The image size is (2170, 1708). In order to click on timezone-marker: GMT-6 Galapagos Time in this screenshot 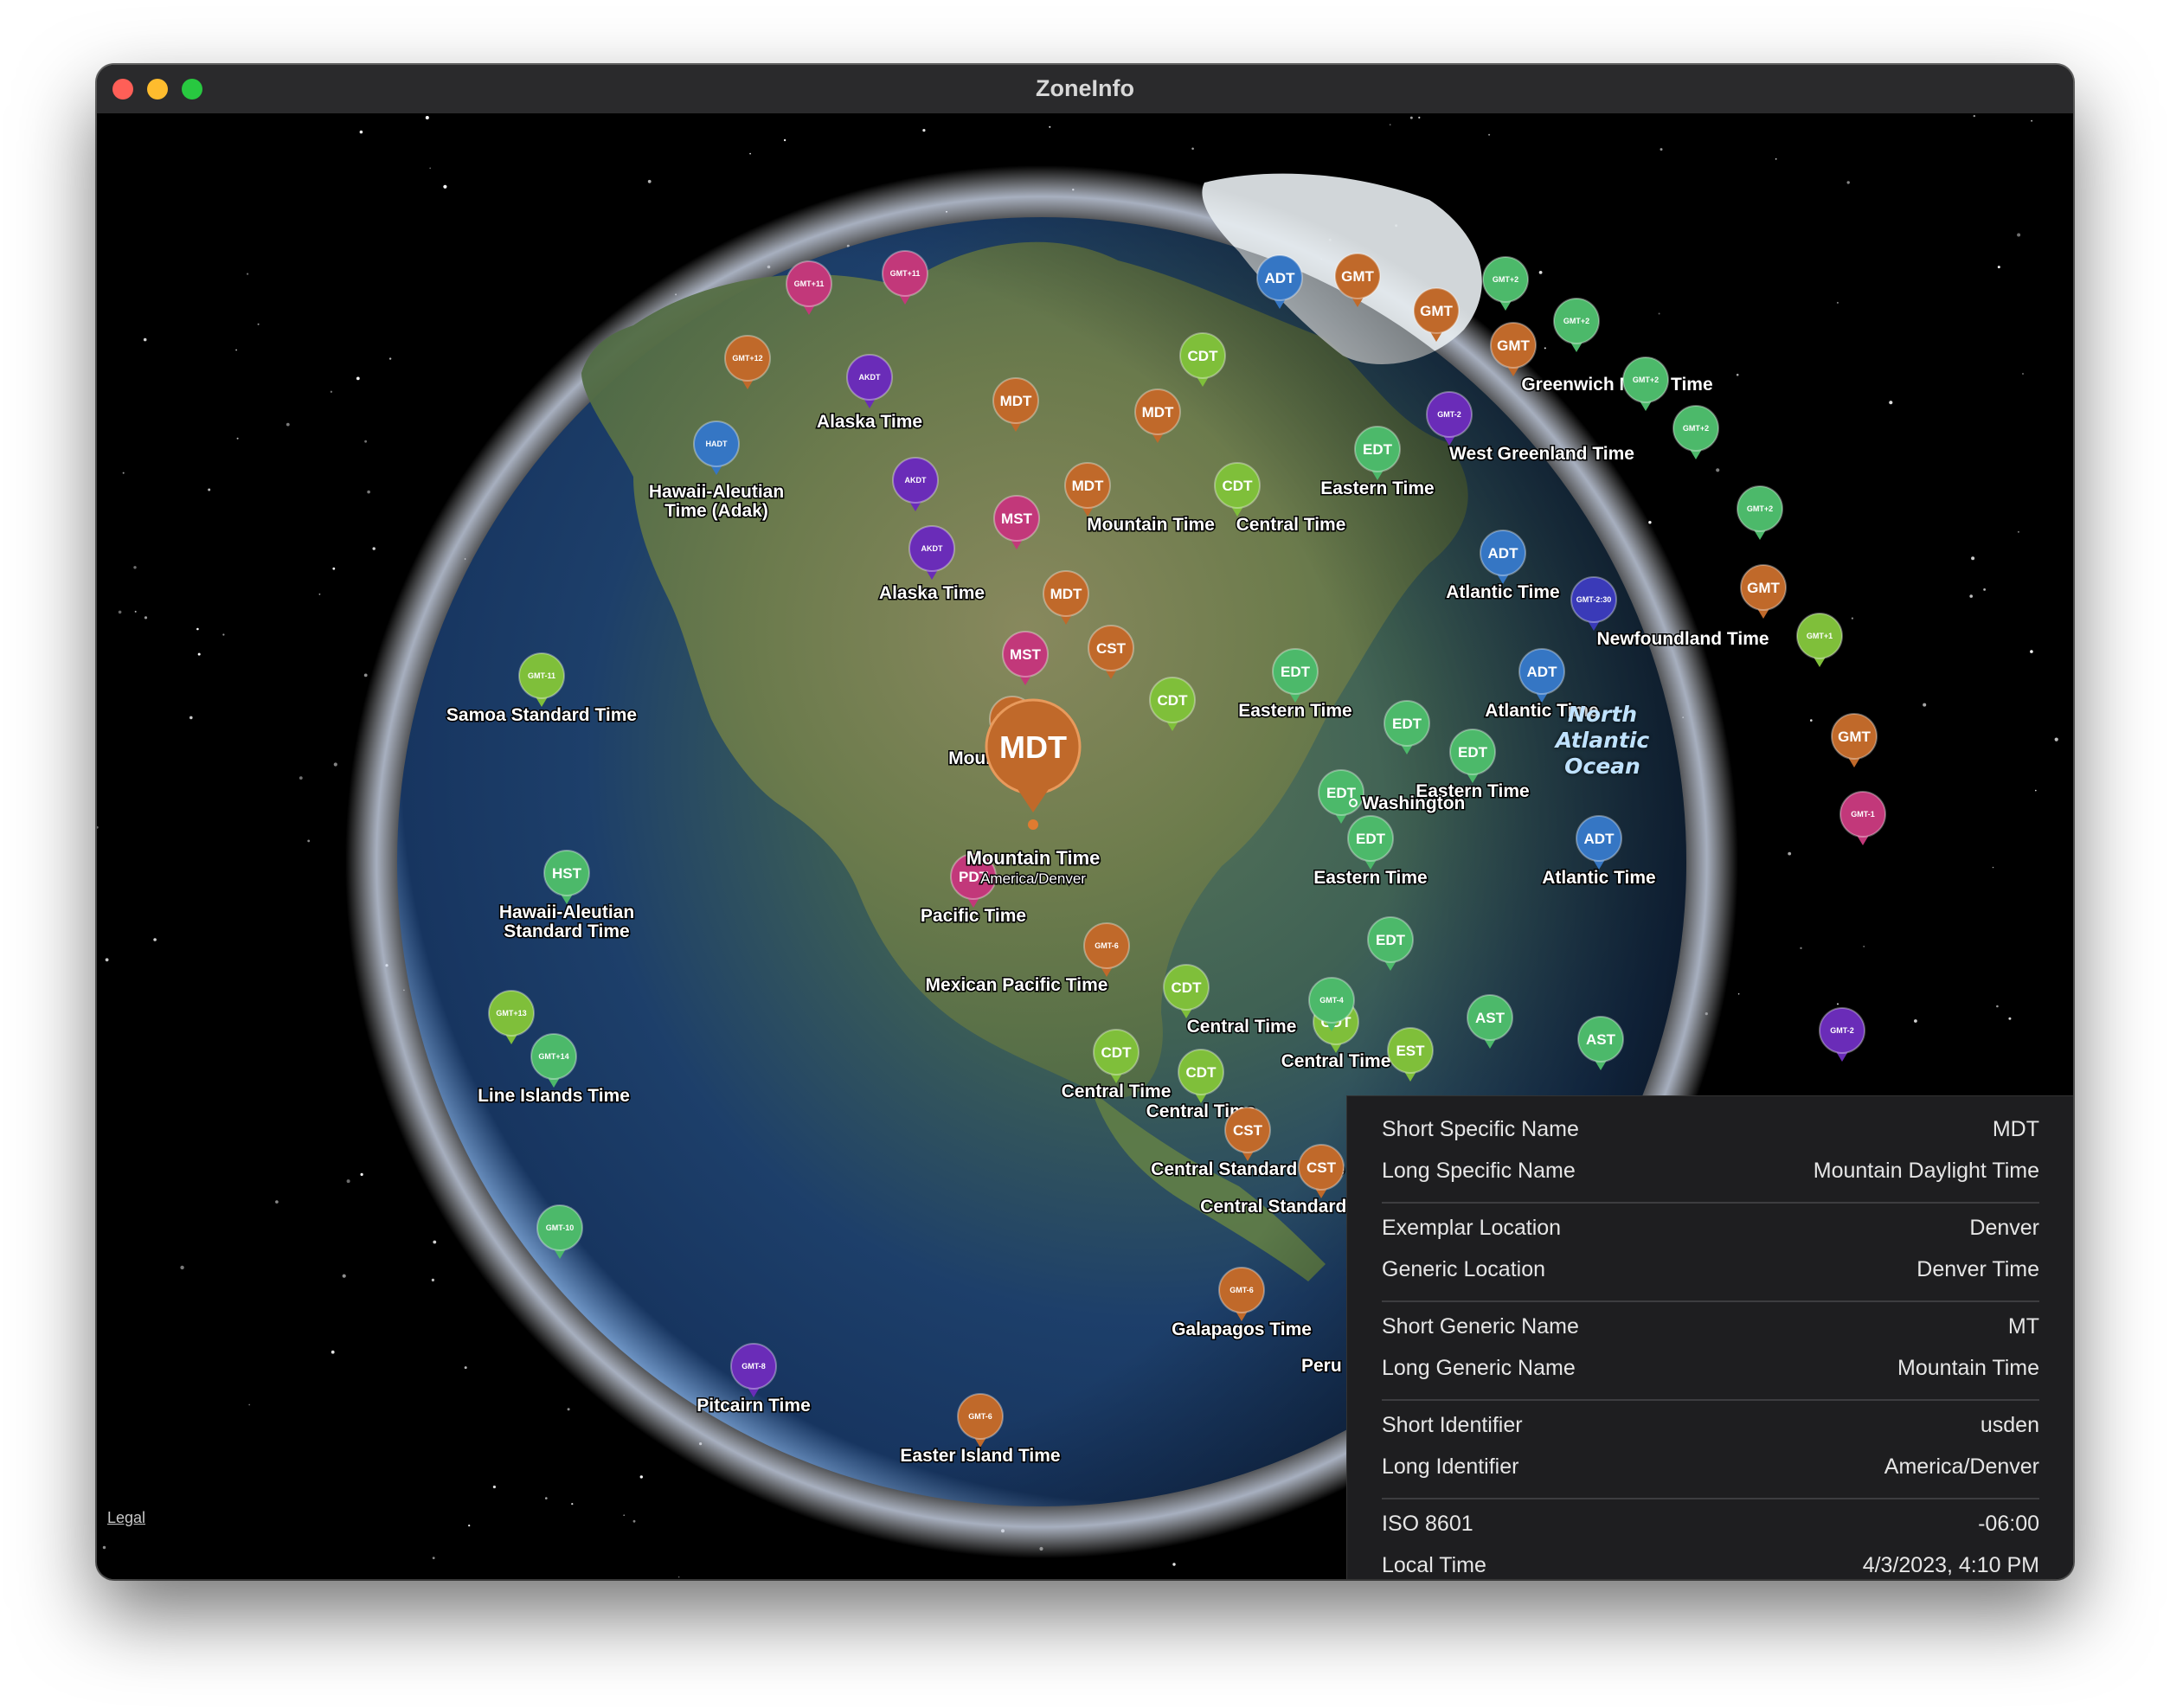, I will do `click(1242, 1304)`.